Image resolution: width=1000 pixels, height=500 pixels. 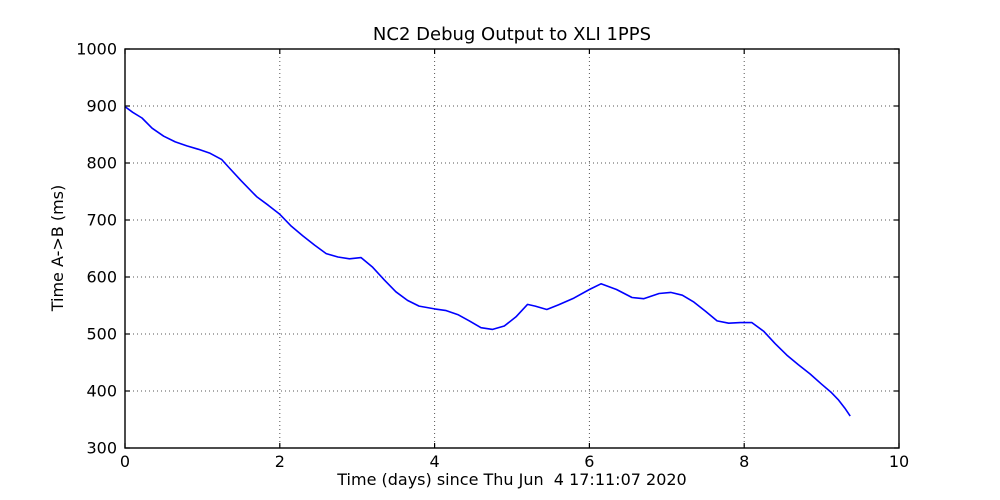 What do you see at coordinates (744, 461) in the screenshot?
I see `x-tick-label: 8` at bounding box center [744, 461].